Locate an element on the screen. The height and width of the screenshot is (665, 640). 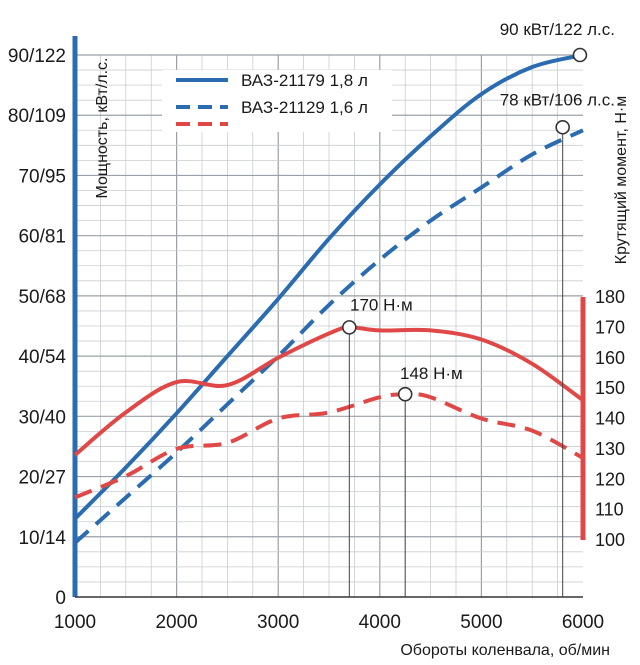
x-tick-label: 4000 is located at coordinates (380, 622).